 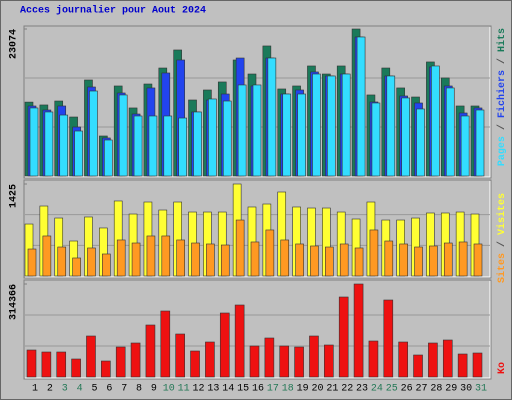 I want to click on legend: Pages / Fichiers / Hits, so click(x=502, y=97).